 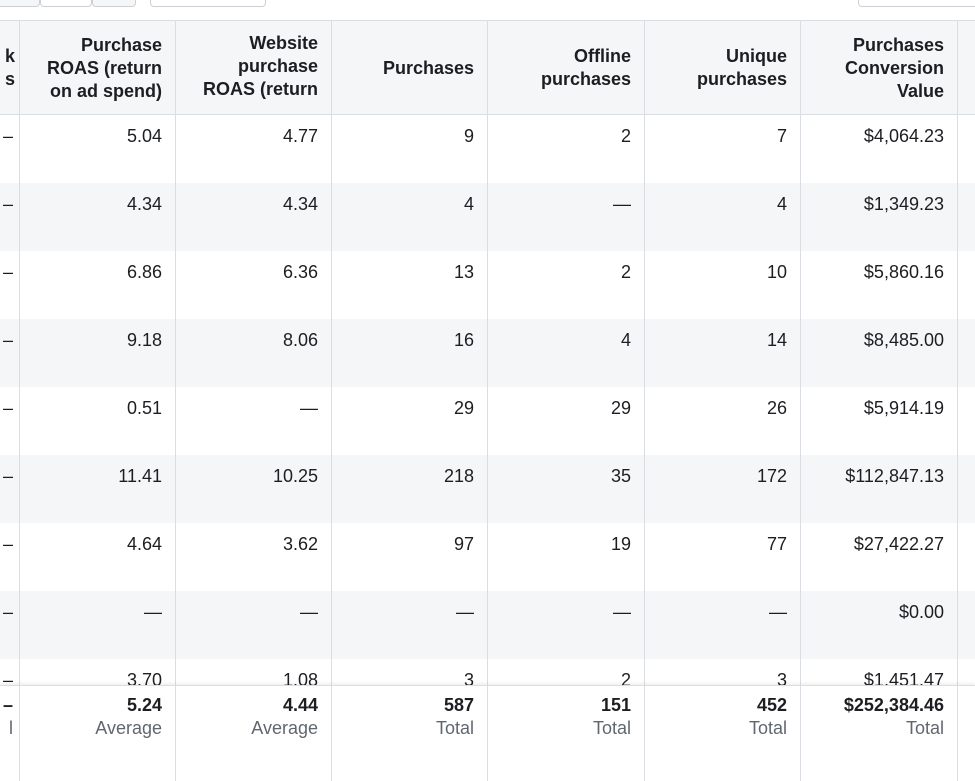 I want to click on column-header-label: Purchase ROAS (return on ad spend), so click(x=104, y=67).